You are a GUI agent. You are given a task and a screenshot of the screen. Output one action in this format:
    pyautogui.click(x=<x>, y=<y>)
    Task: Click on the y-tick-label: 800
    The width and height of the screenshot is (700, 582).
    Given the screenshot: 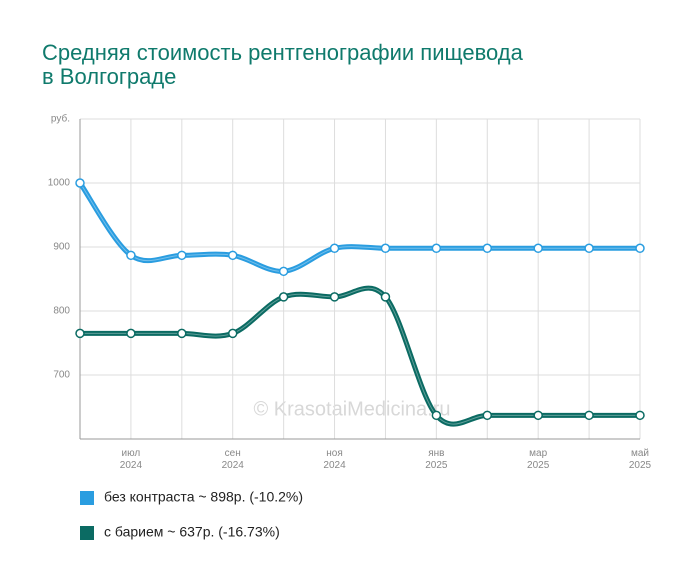 What is the action you would take?
    pyautogui.click(x=61, y=311)
    